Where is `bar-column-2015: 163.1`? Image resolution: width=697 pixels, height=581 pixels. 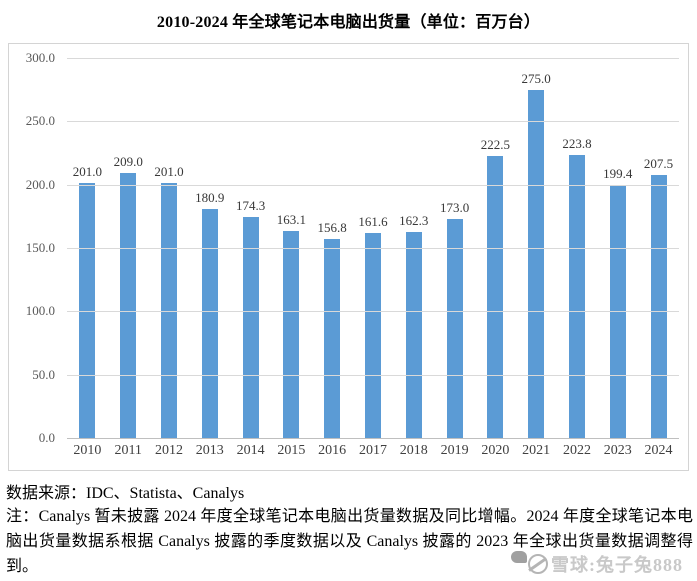 bar-column-2015: 163.1 is located at coordinates (291, 248).